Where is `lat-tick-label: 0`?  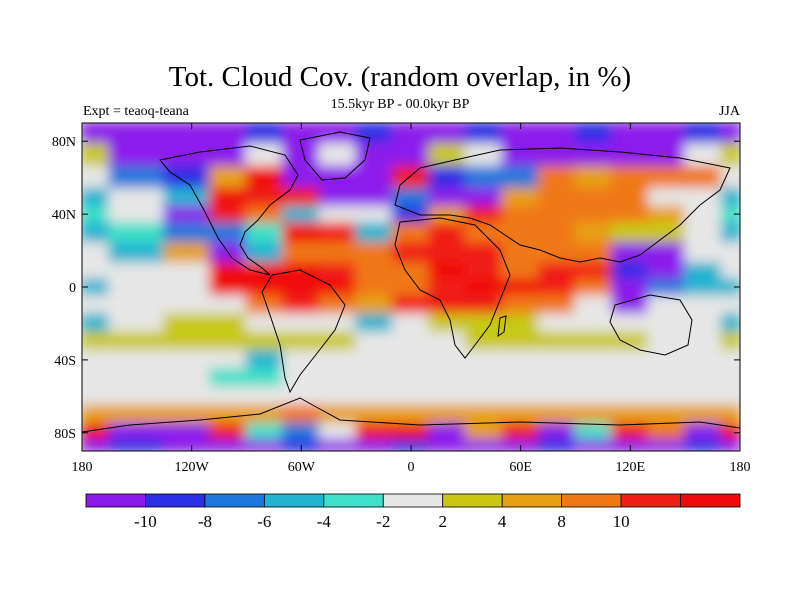
lat-tick-label: 0 is located at coordinates (72, 288).